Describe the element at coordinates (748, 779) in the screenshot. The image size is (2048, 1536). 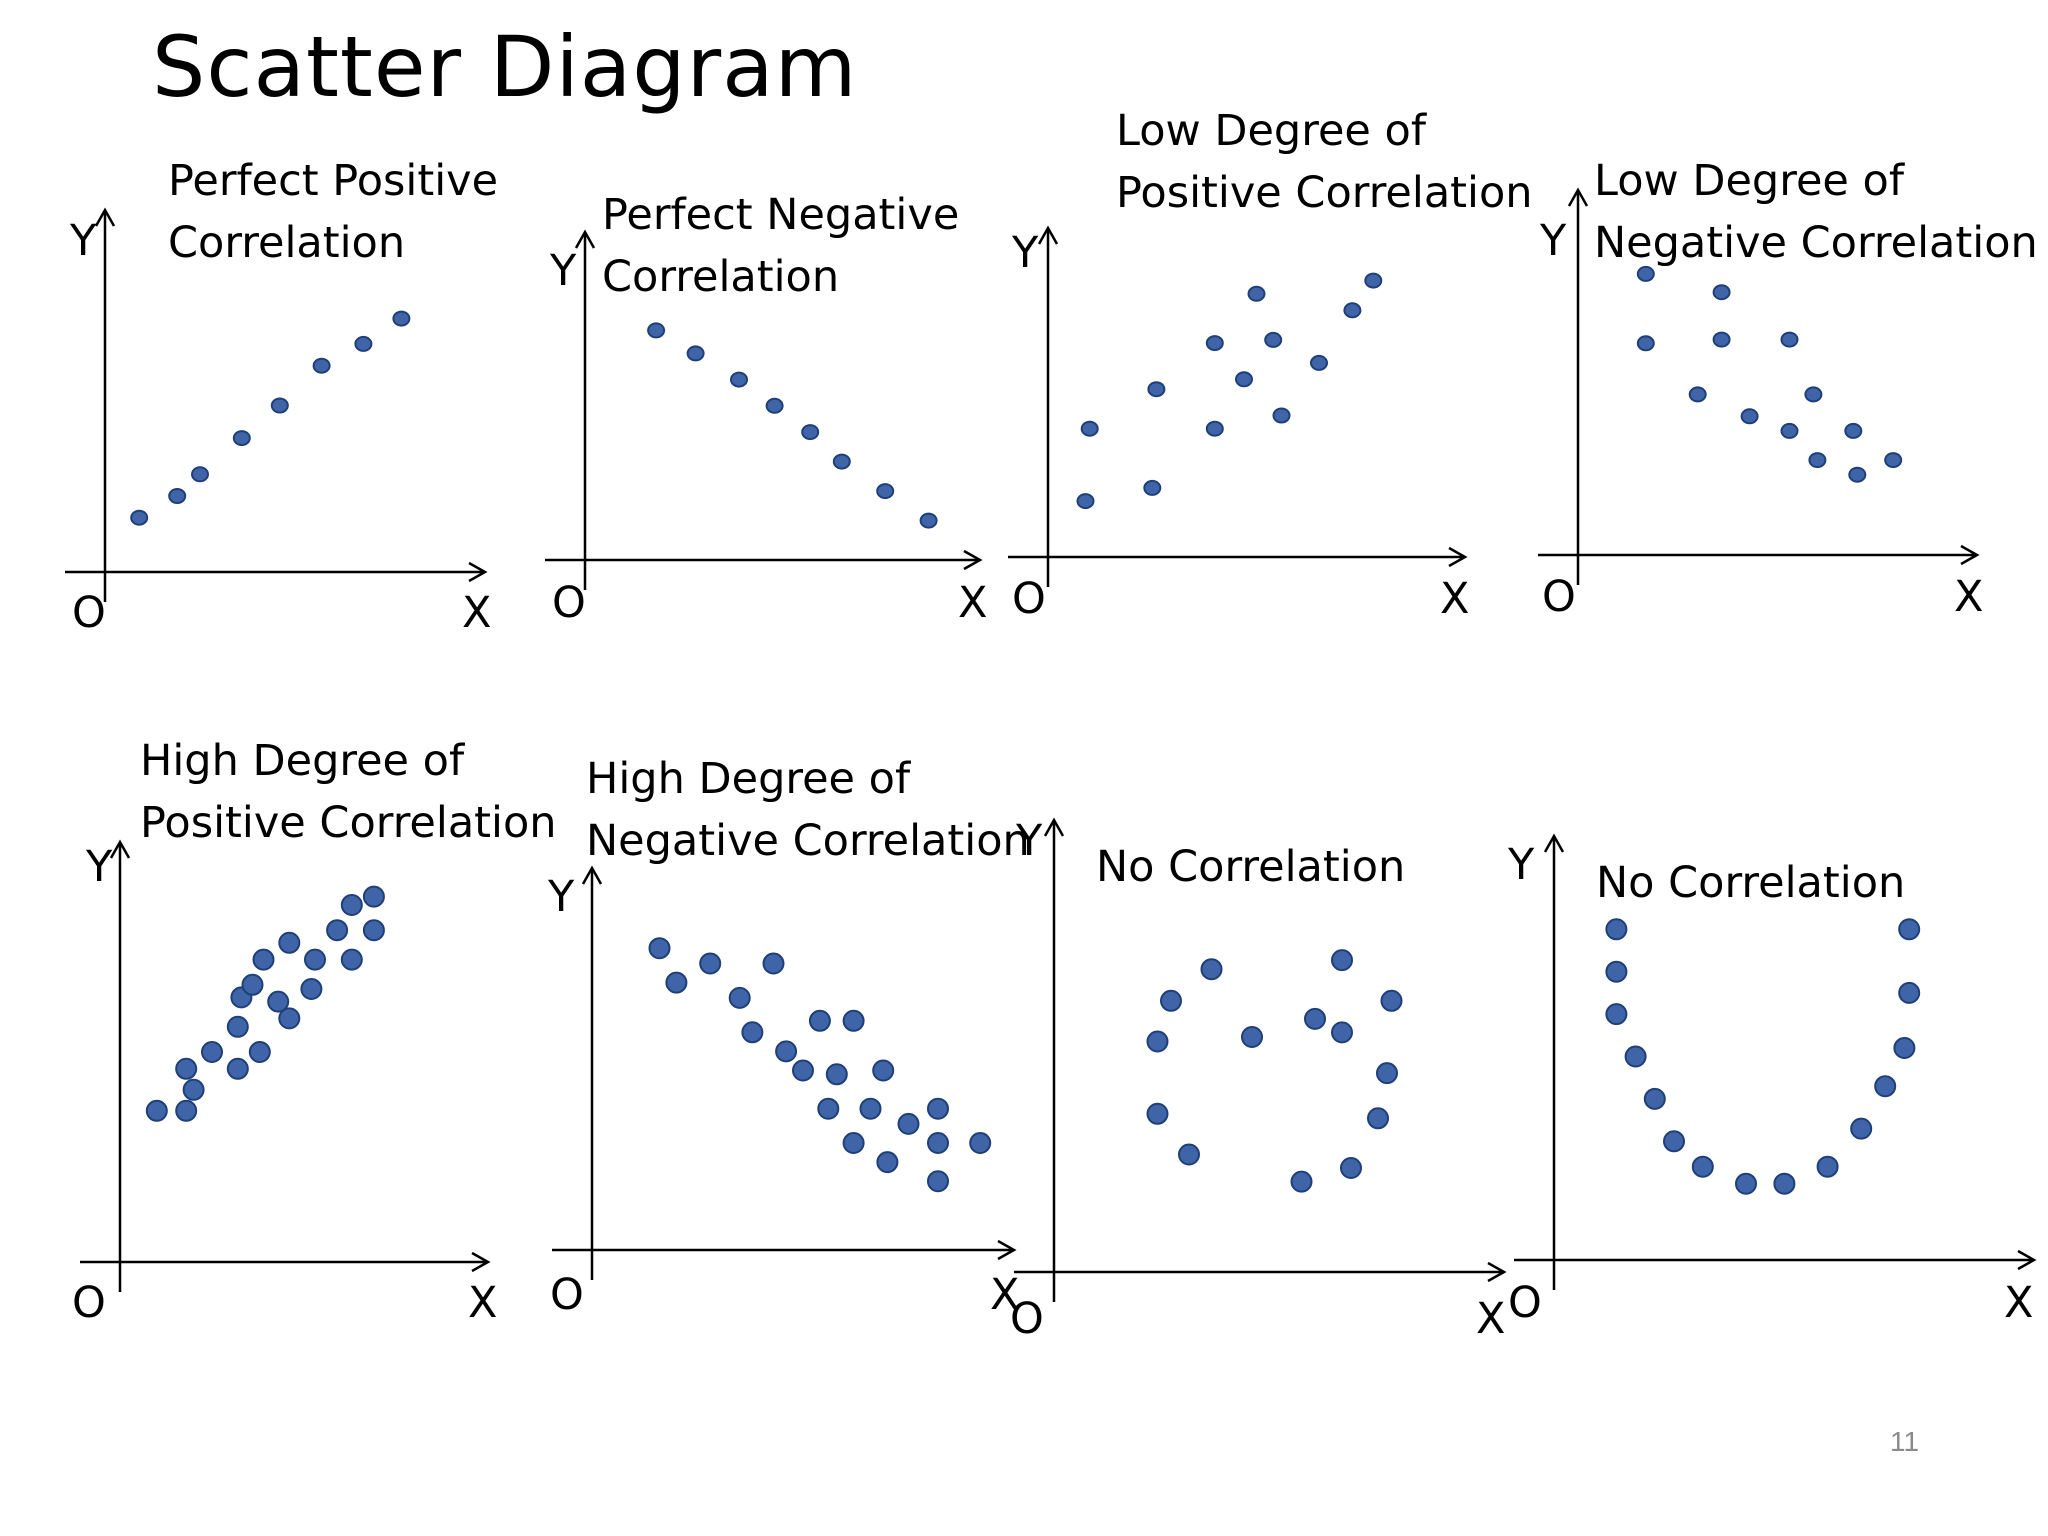
I see `panel-title-line: High Degree of` at that location.